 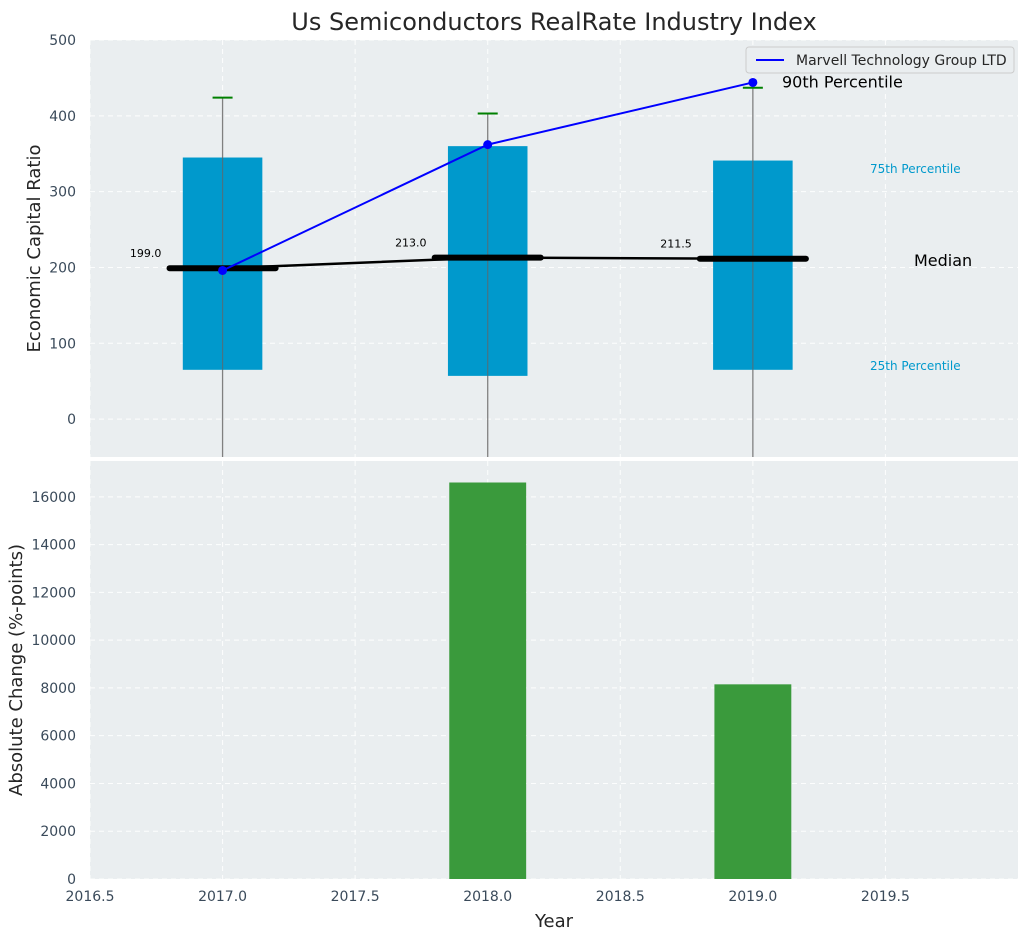 What do you see at coordinates (222, 897) in the screenshot?
I see `x-tick-label: 2017.0` at bounding box center [222, 897].